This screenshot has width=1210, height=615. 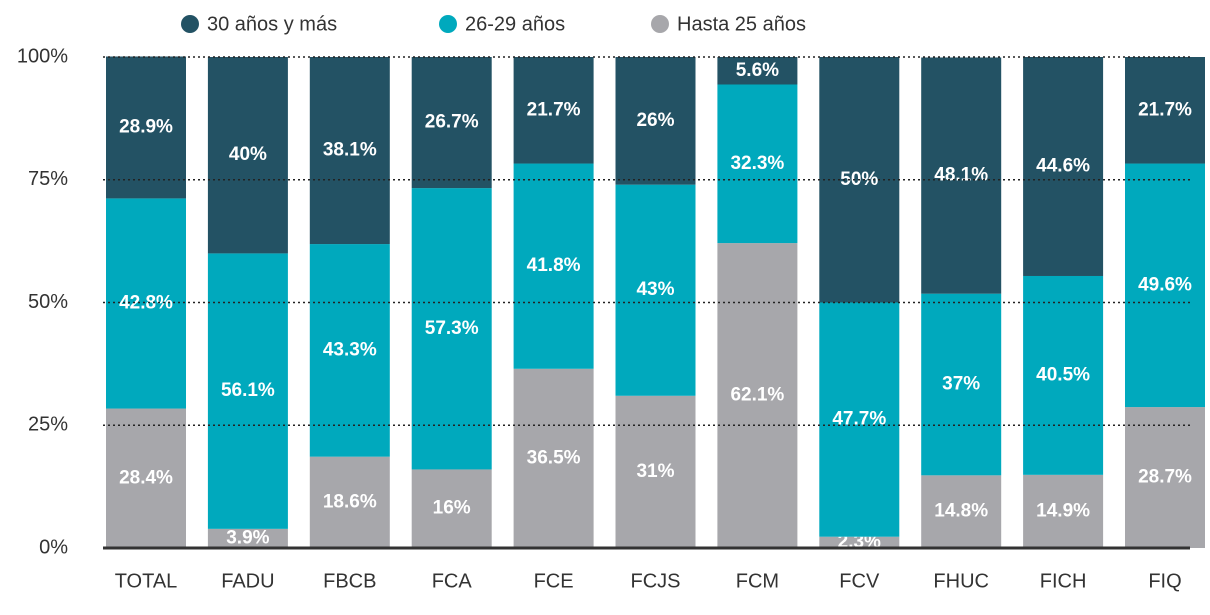 I want to click on y-tick-label: 25%, so click(x=48, y=425).